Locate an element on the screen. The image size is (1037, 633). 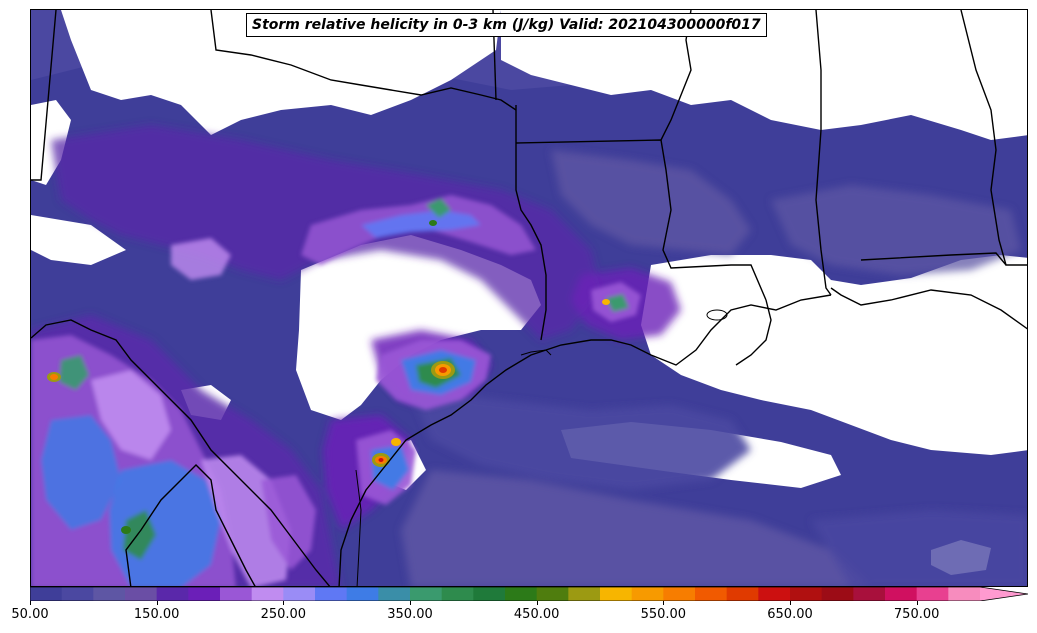
colorbar is located at coordinates (529, 594).